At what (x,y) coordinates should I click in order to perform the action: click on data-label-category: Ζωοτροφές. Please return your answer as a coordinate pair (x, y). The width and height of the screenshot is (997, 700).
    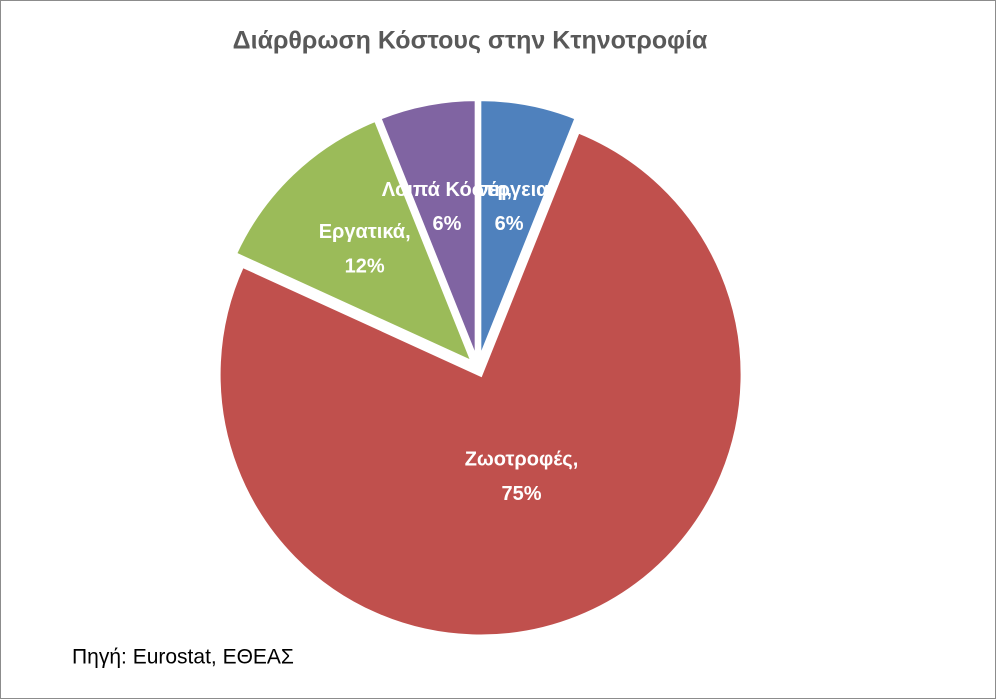
    Looking at the image, I should click on (519, 460).